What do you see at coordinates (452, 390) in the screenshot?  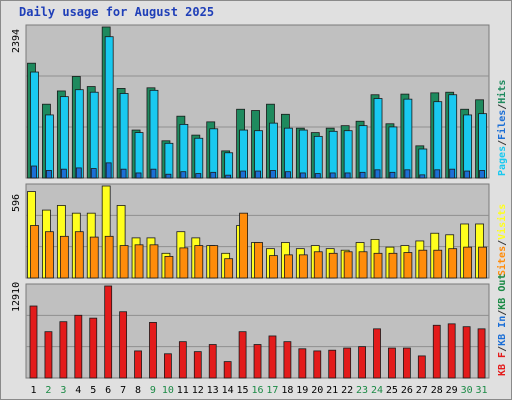 I see `day-label-29: 29` at bounding box center [452, 390].